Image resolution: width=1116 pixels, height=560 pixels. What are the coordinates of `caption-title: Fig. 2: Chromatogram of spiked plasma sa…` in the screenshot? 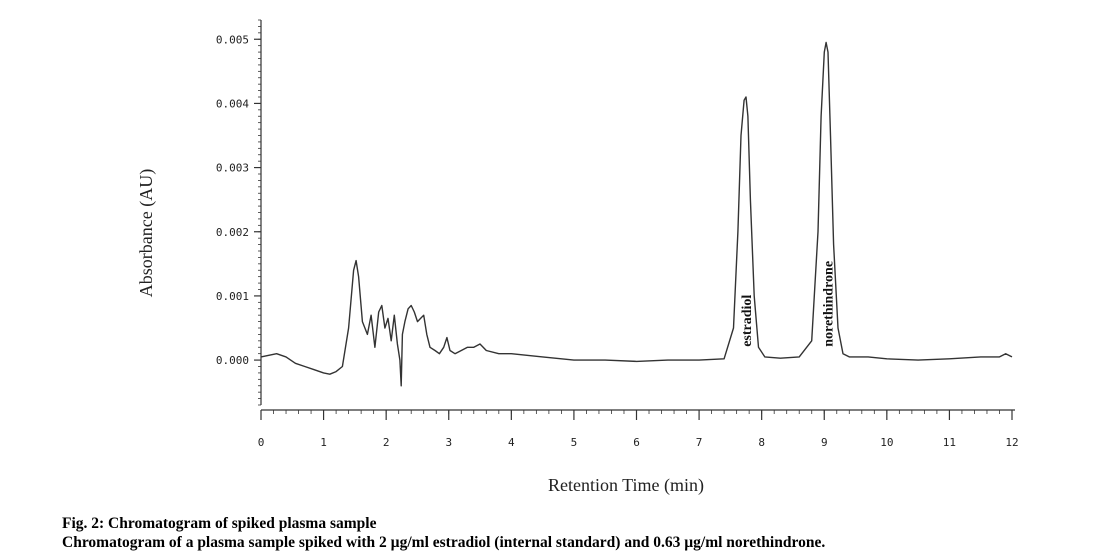 It's located at (219, 523).